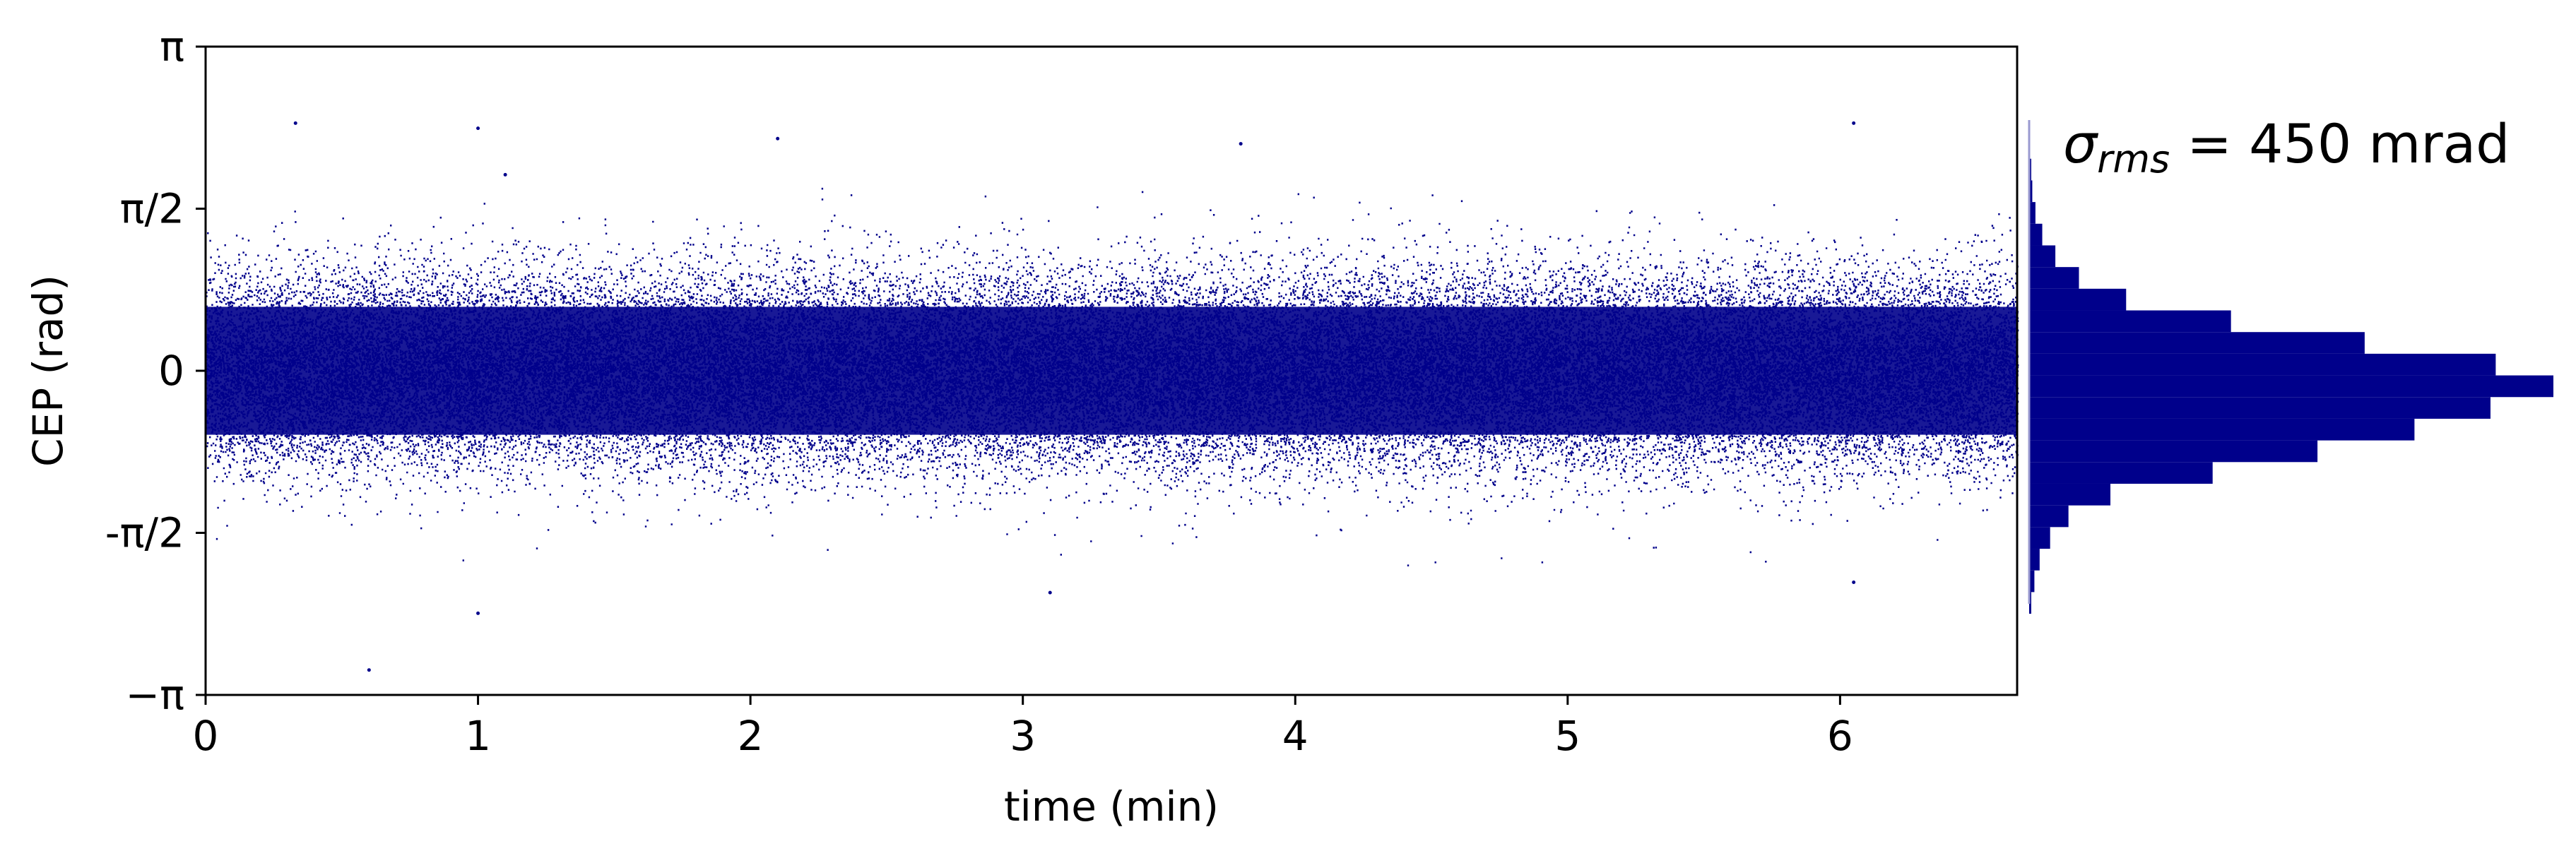 The image size is (2576, 851). I want to click on x-tick-label: 0, so click(206, 736).